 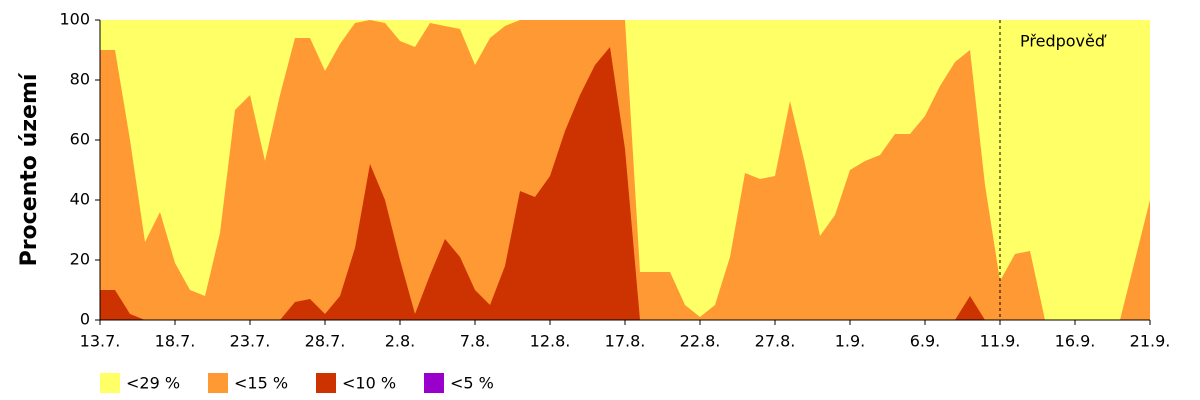 What do you see at coordinates (261, 383) in the screenshot?
I see `legend-label: <15 %` at bounding box center [261, 383].